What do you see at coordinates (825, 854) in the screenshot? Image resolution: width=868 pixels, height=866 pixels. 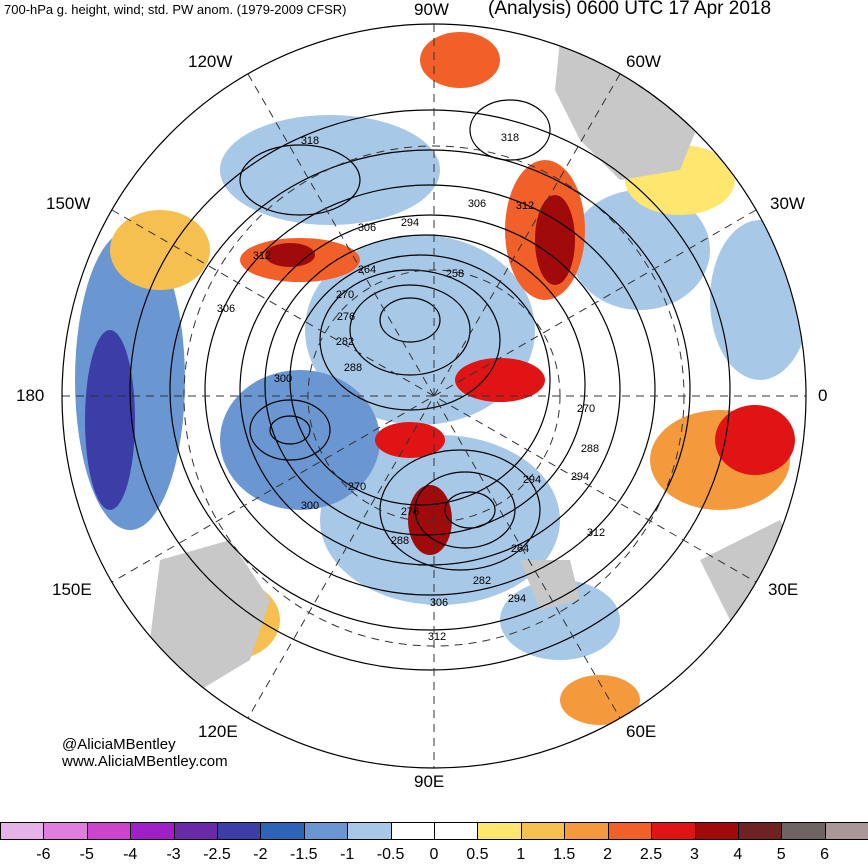 I see `colorbar-tick-label: 6` at bounding box center [825, 854].